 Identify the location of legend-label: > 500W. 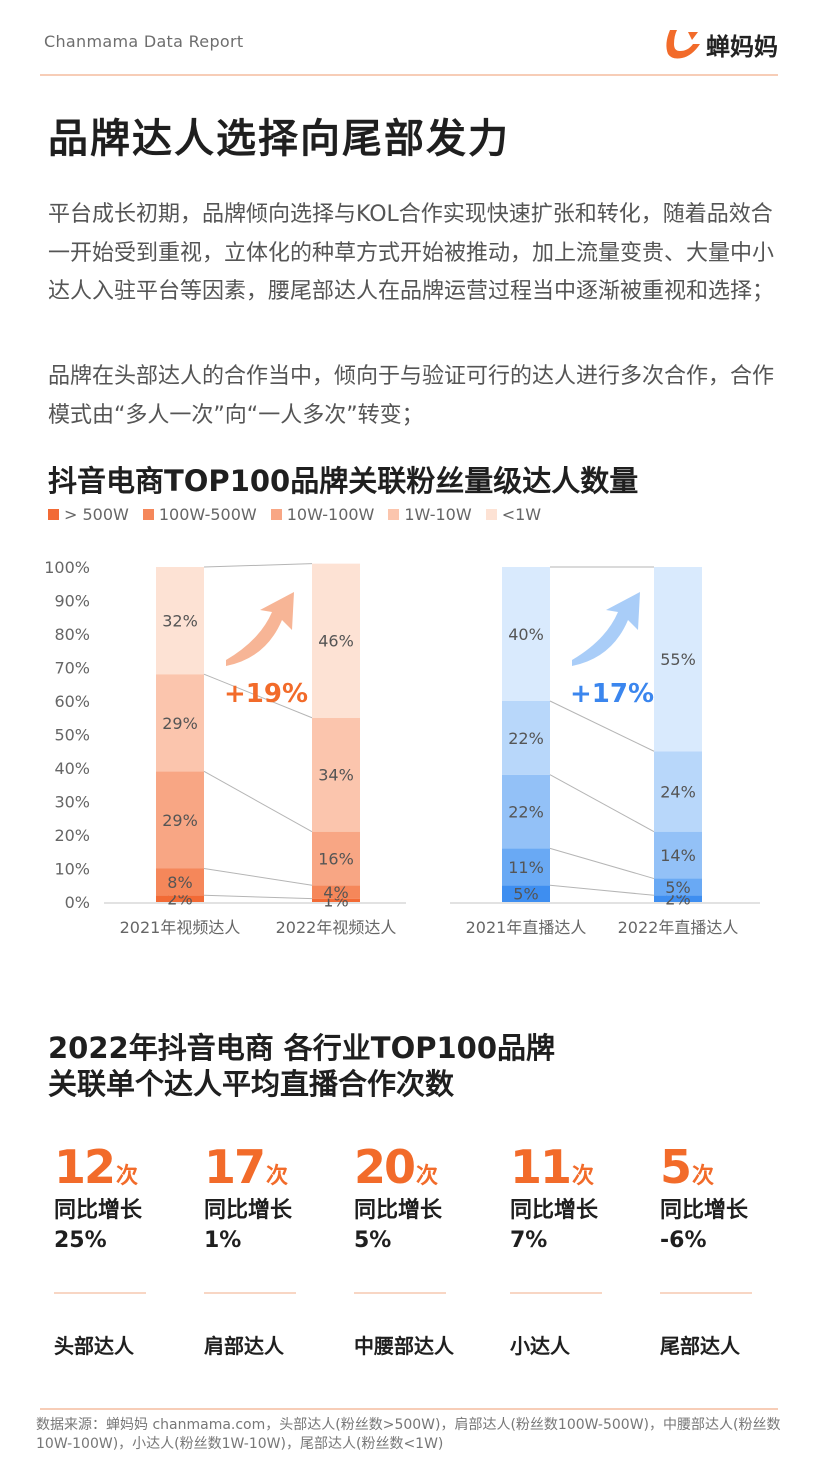
(96, 514).